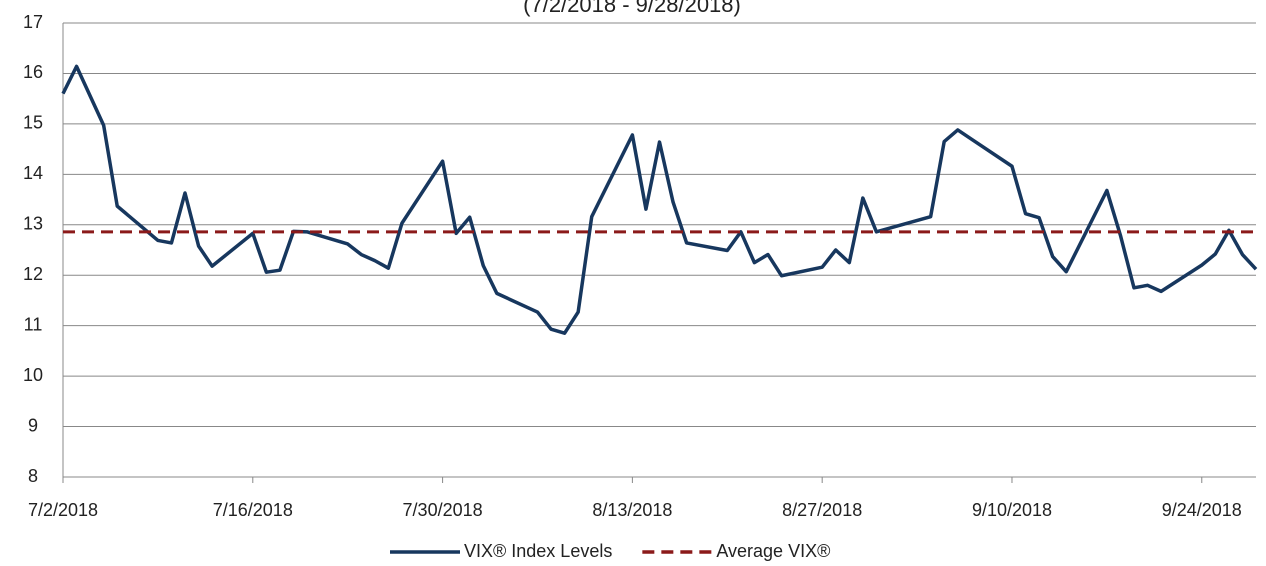 This screenshot has width=1266, height=566. I want to click on x-tick-label: 7/16/2018, so click(253, 510).